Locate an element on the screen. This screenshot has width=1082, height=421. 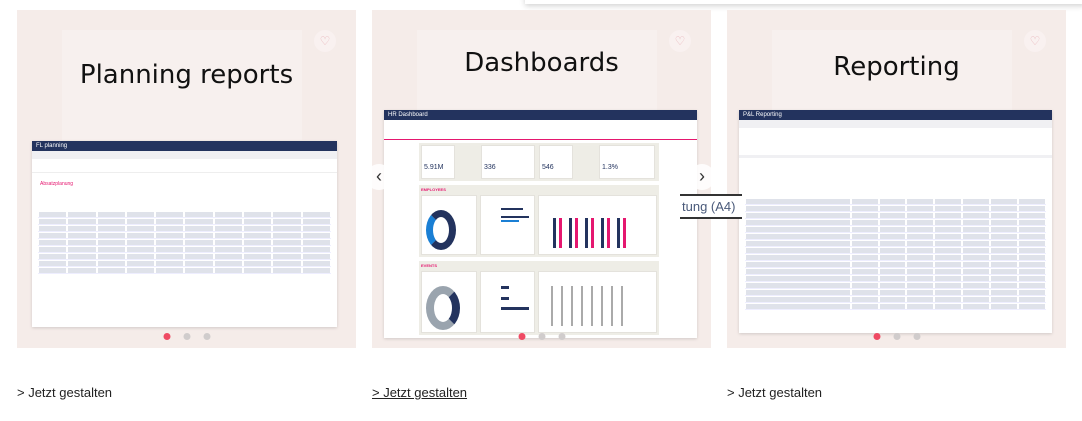
kpi-value: 5.91M is located at coordinates (438, 162).